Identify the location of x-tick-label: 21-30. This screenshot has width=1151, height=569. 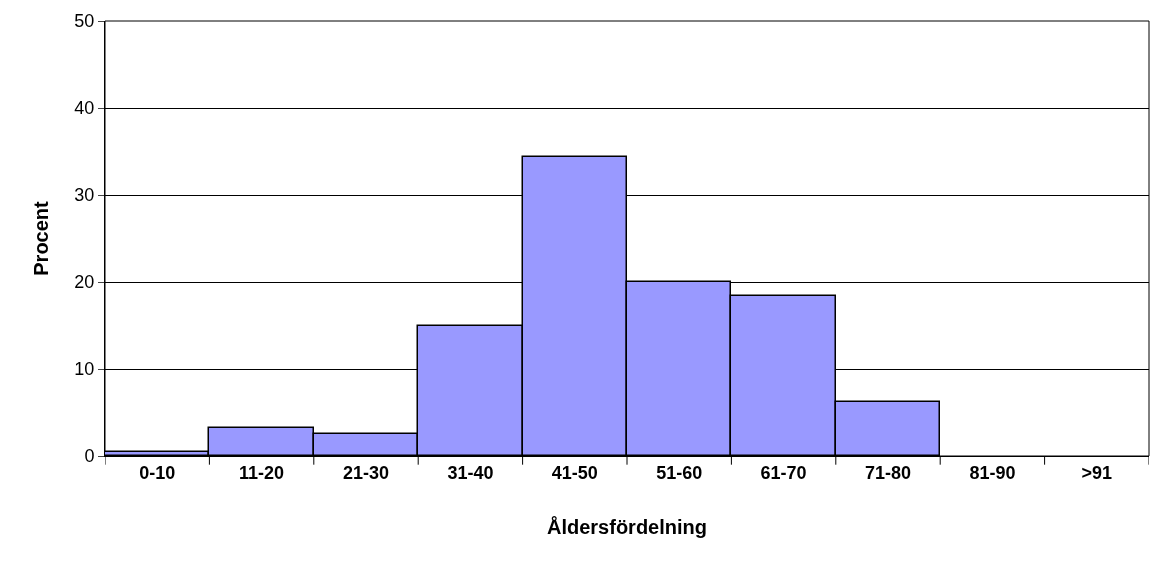
(366, 472).